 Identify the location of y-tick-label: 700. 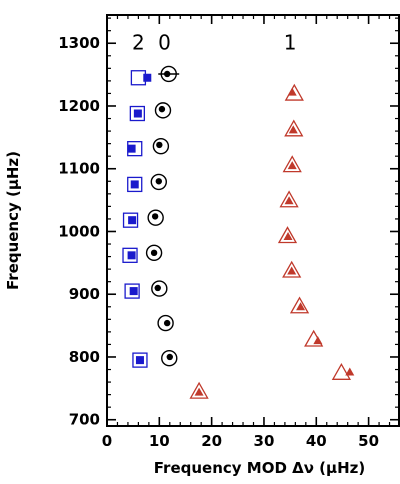
(84, 420).